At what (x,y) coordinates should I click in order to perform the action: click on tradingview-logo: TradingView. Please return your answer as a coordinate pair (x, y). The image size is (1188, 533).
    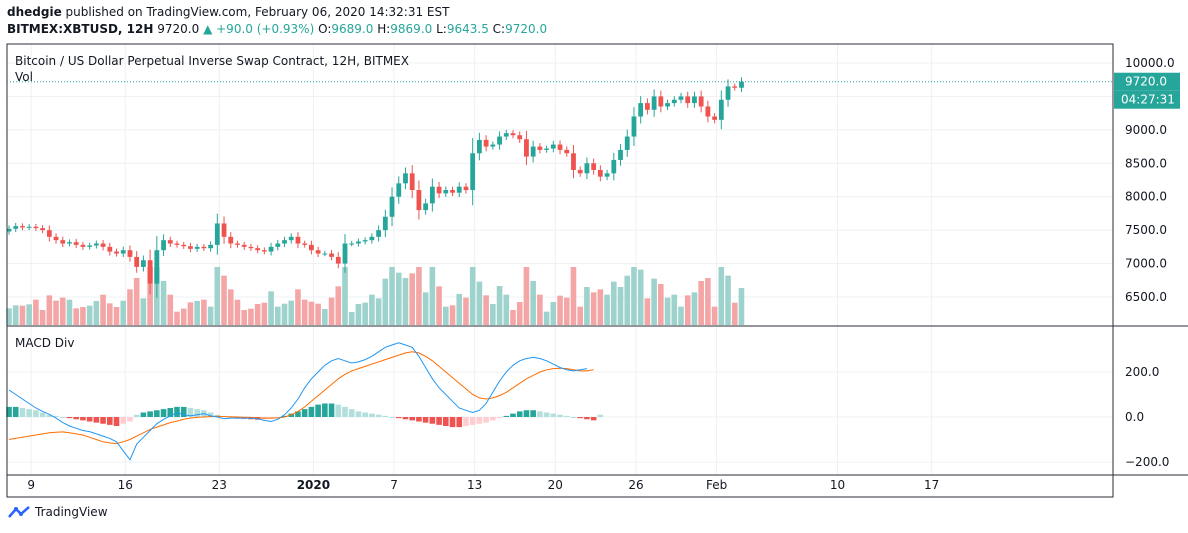
    Looking at the image, I should click on (57, 512).